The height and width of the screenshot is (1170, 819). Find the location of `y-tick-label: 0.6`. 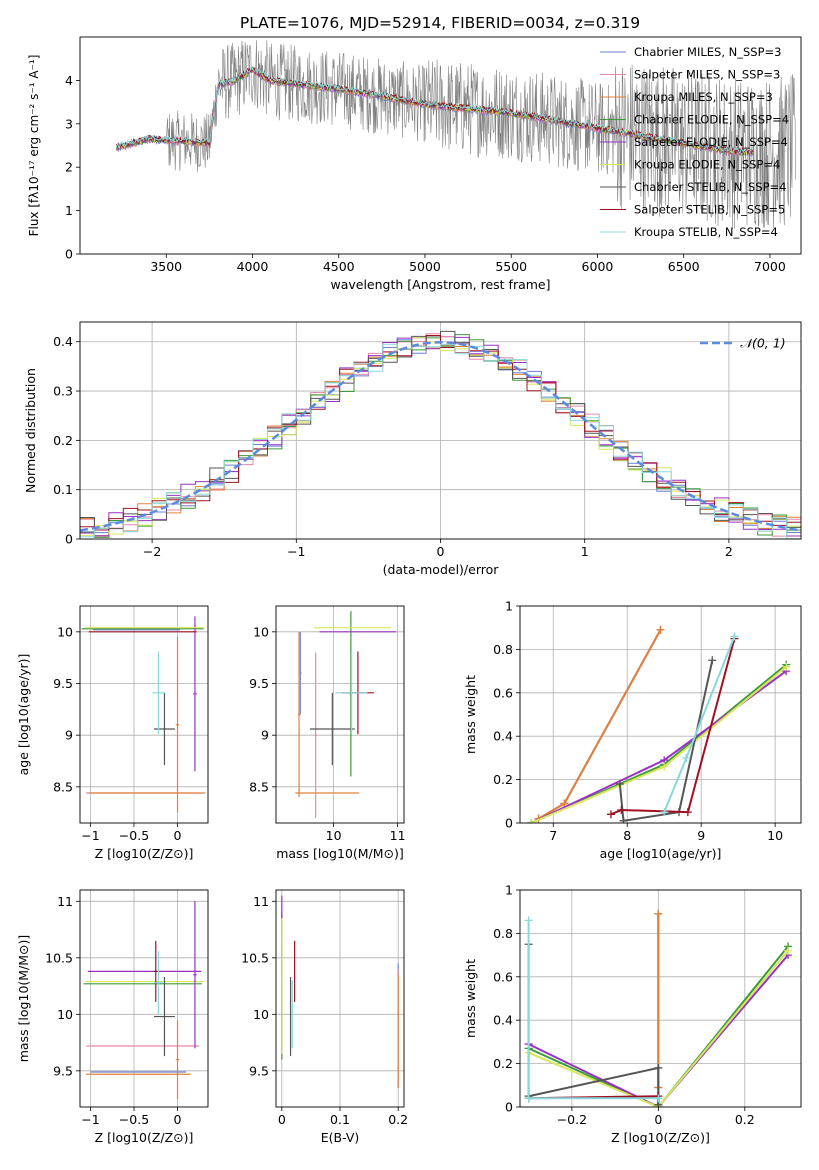

y-tick-label: 0.6 is located at coordinates (503, 976).